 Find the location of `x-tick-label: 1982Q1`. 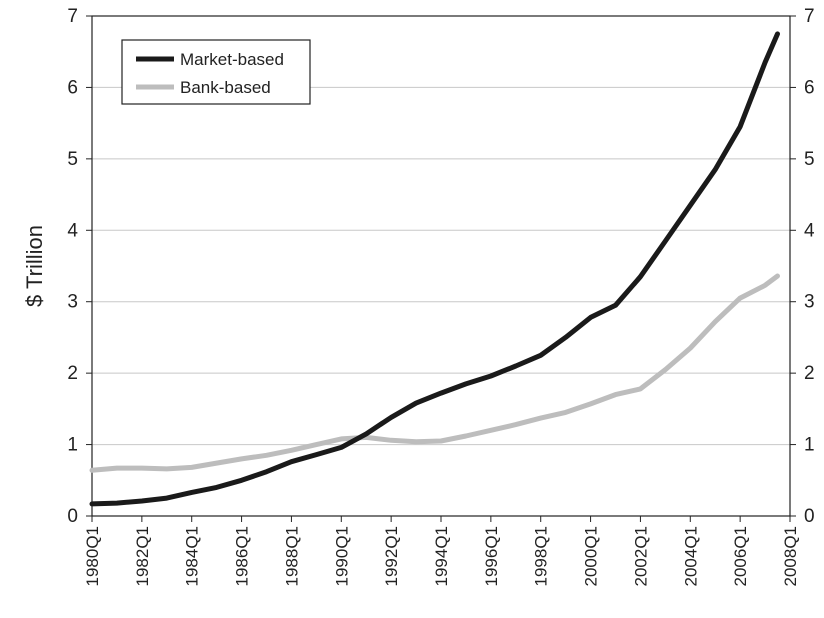

x-tick-label: 1982Q1 is located at coordinates (142, 556).